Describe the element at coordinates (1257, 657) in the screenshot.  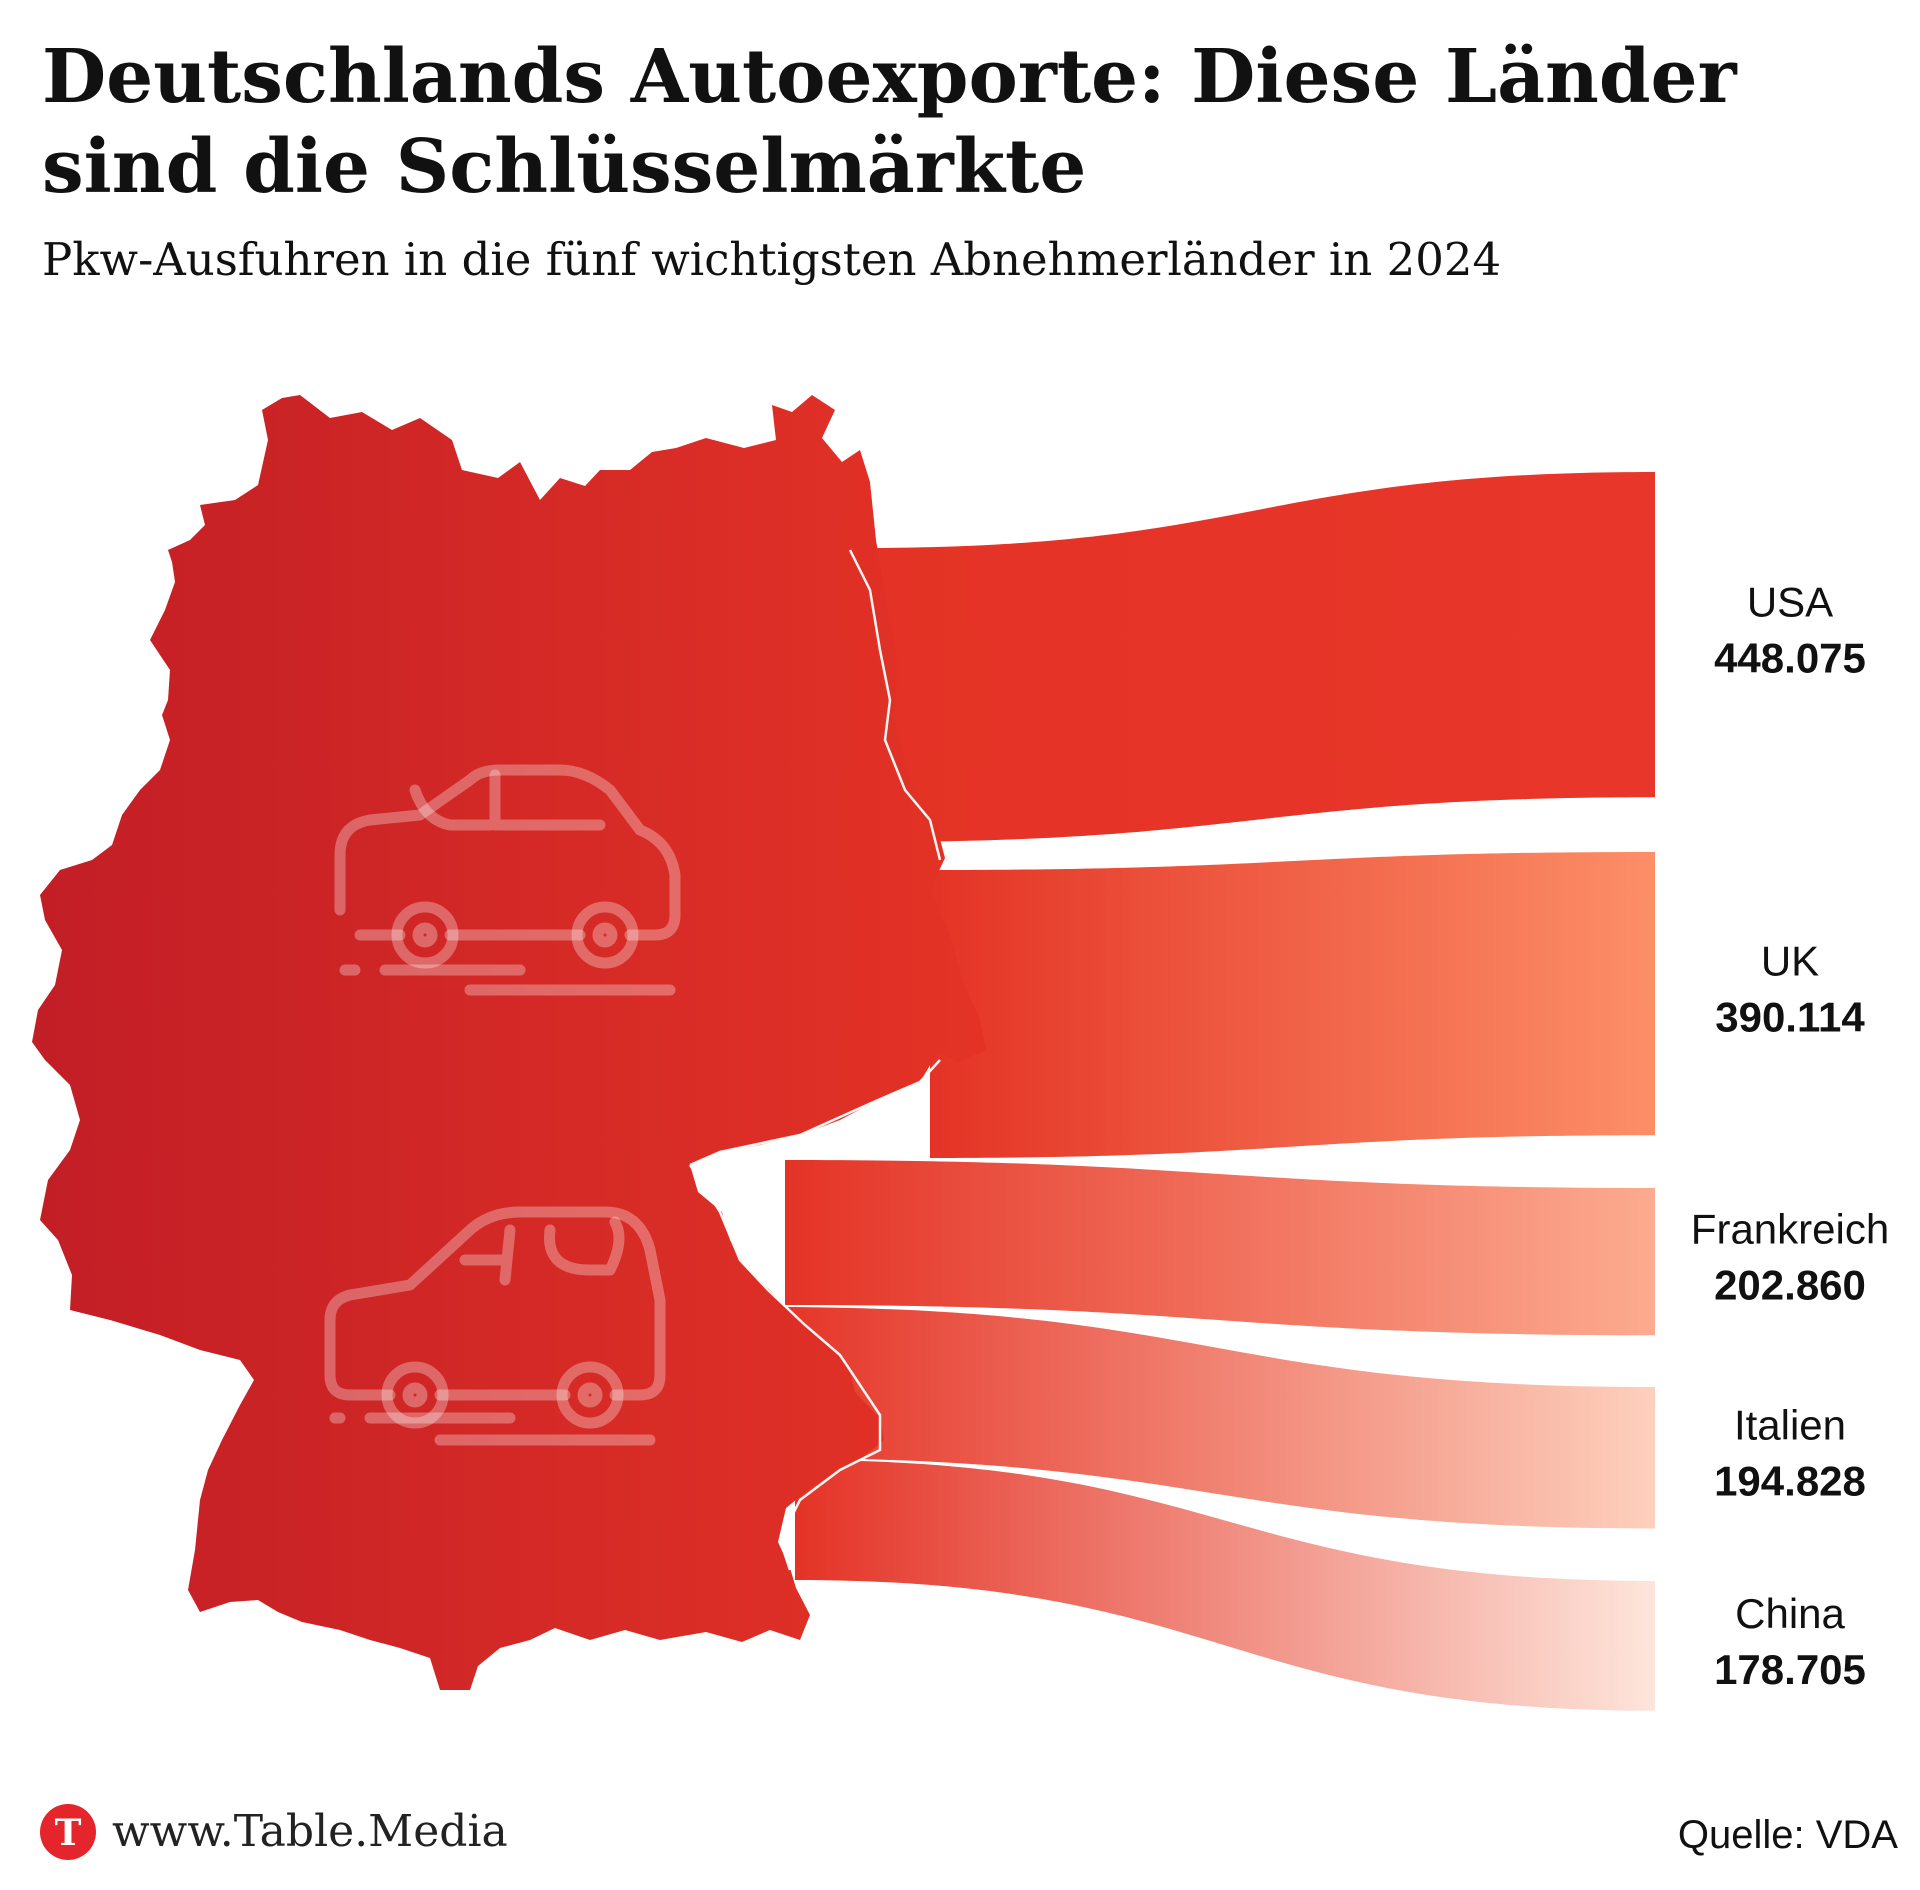
I see `flow-band-usa` at that location.